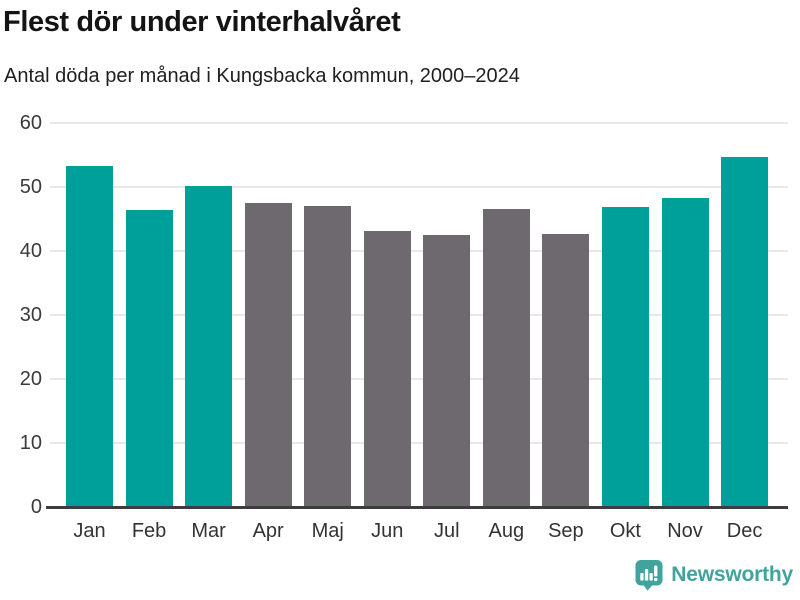 This screenshot has width=800, height=600. Describe the element at coordinates (30, 379) in the screenshot. I see `y-axis-tick-label: 20` at that location.